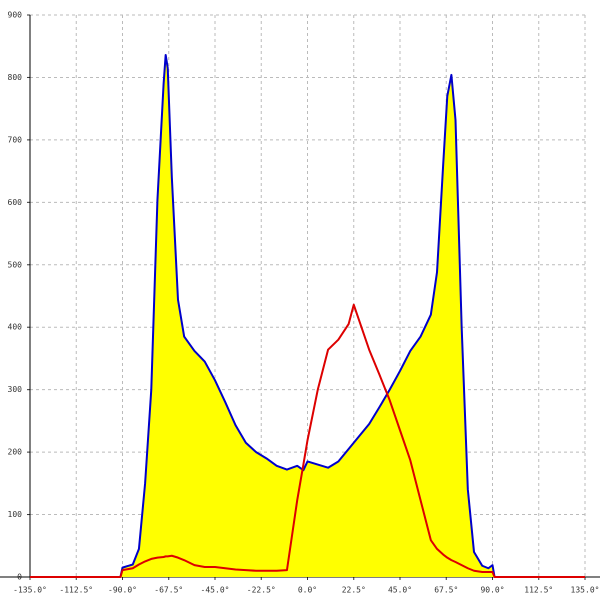  I want to click on y-tick-label: 500, so click(15, 264).